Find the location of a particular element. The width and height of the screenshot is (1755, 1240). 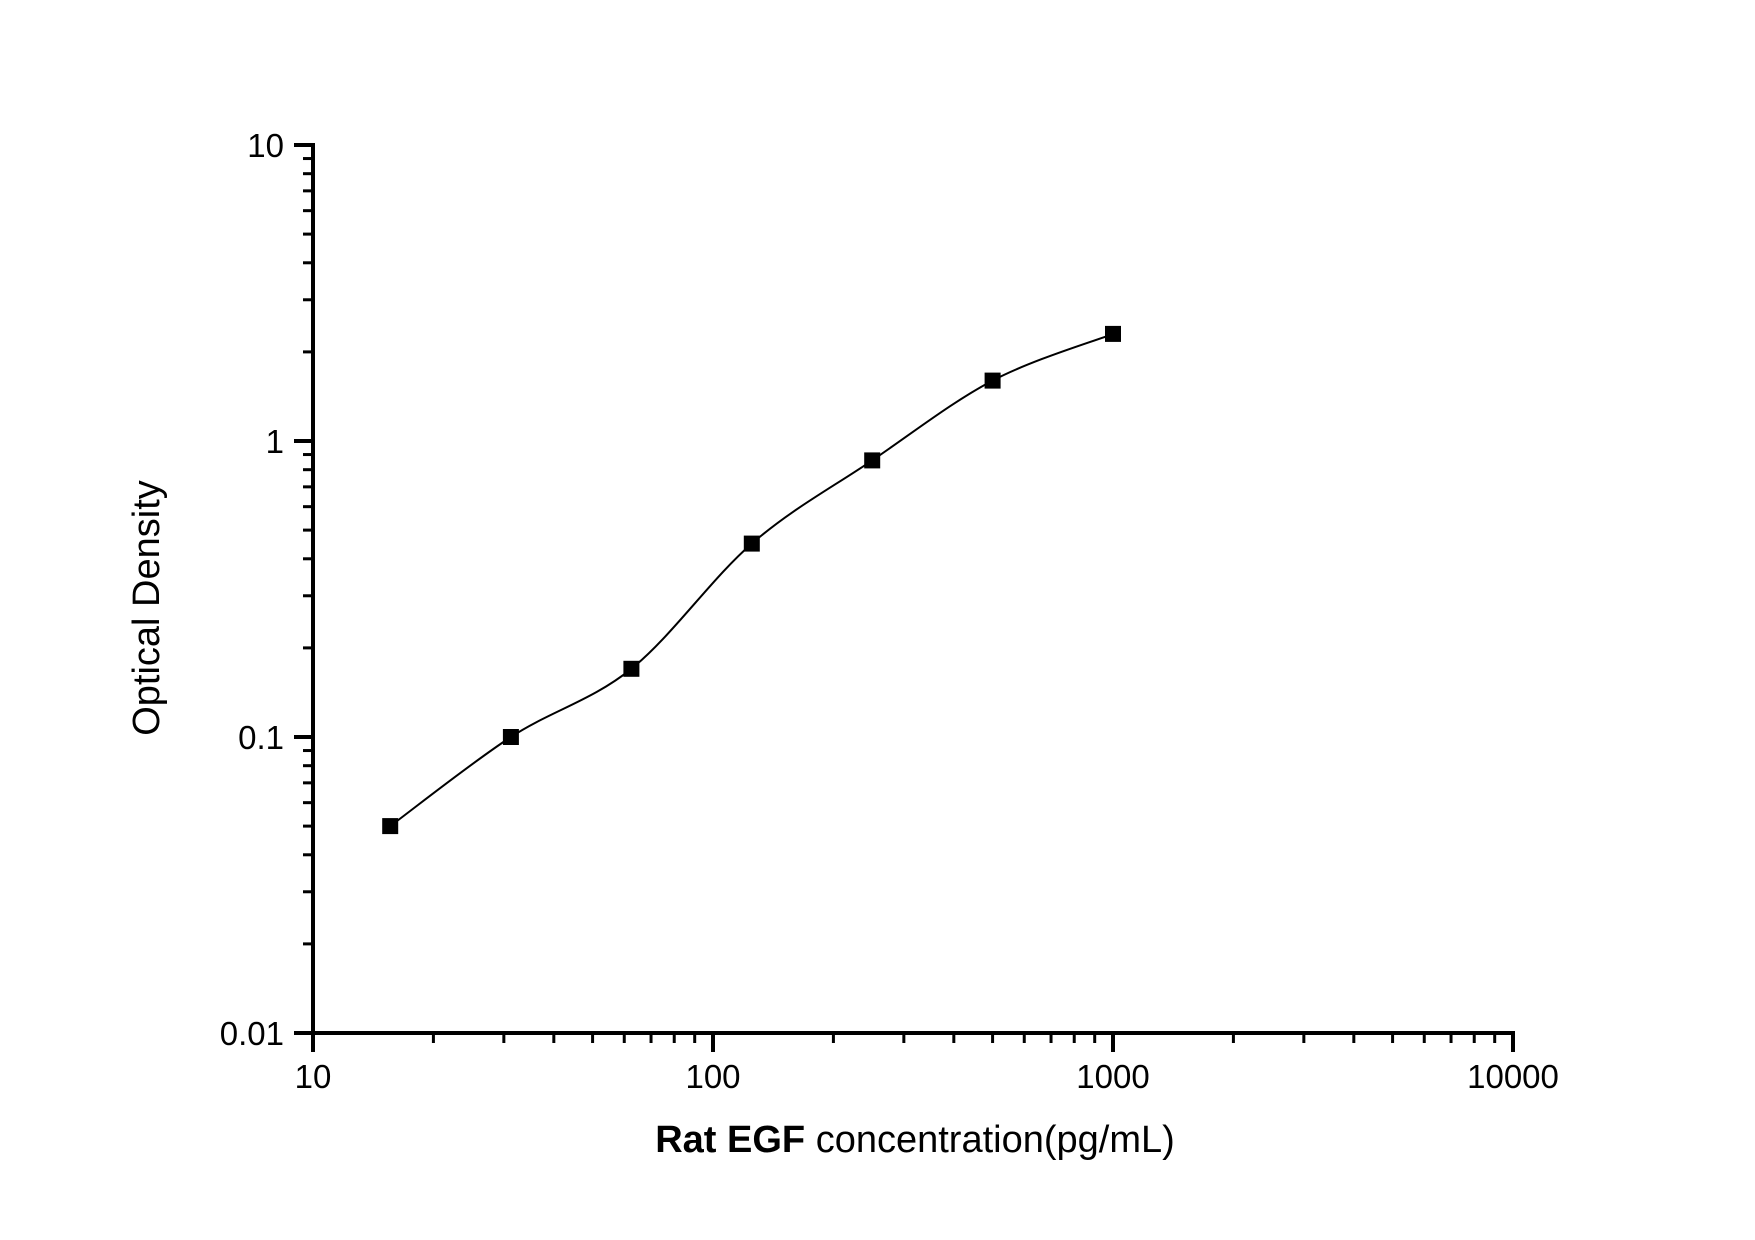

y-tick-label: 10 is located at coordinates (265, 145).